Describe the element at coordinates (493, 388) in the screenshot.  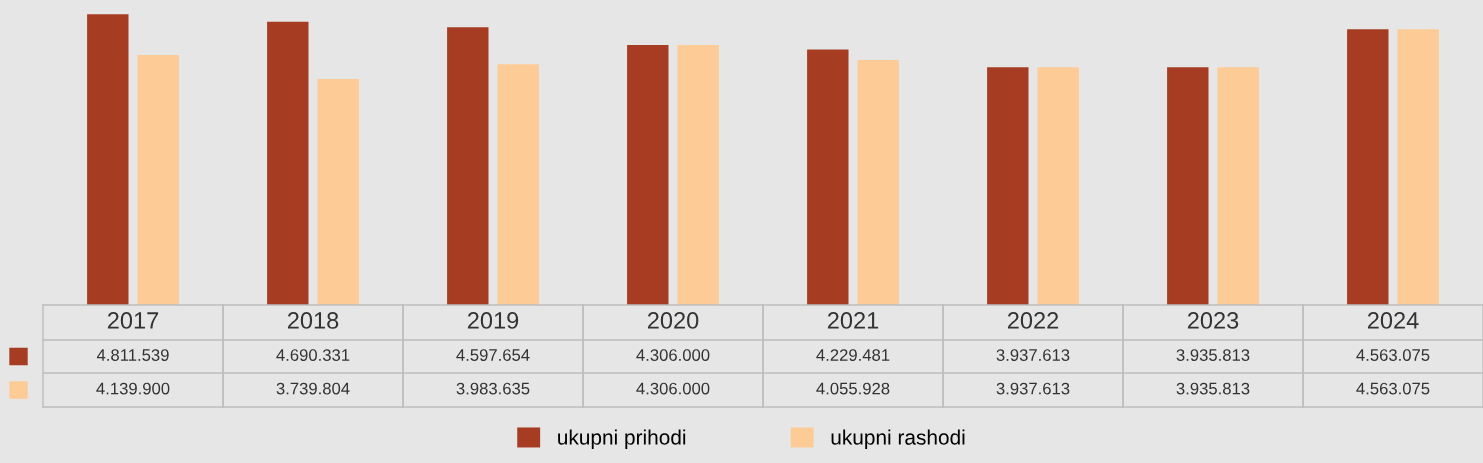
I see `data-label: 3.983.635` at that location.